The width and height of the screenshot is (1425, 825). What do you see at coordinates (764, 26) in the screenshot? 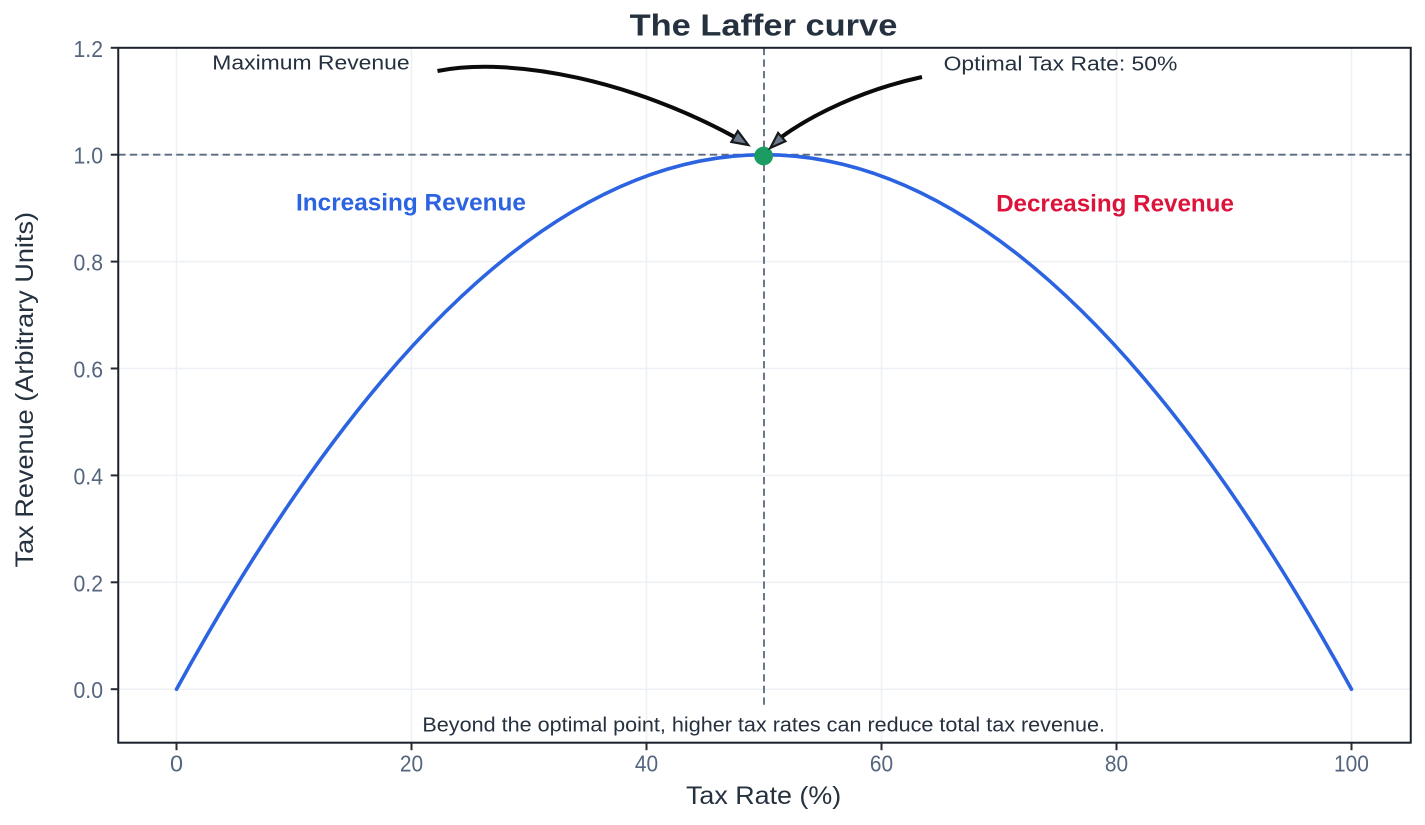
I see `svg-text: The Laffer curve` at bounding box center [764, 26].